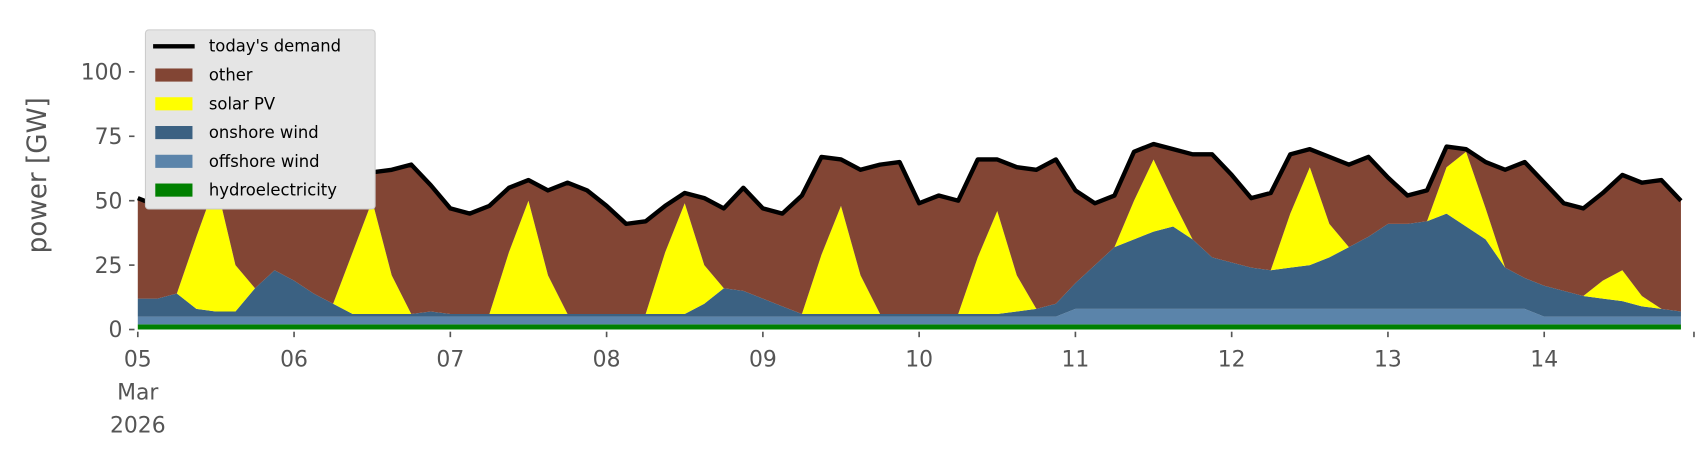  What do you see at coordinates (919, 360) in the screenshot?
I see `x-tick-label: 10` at bounding box center [919, 360].